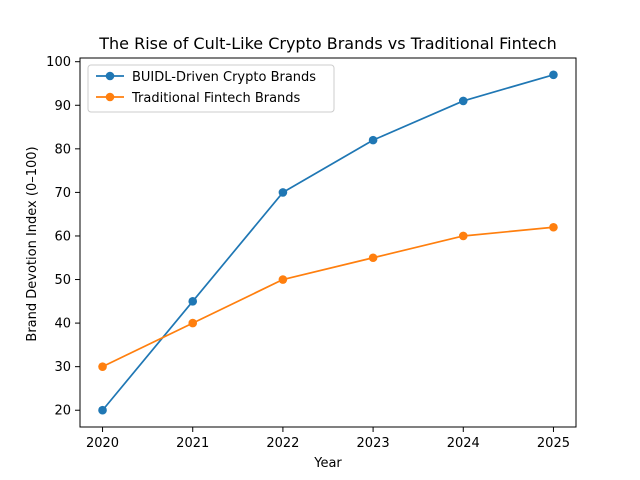  Describe the element at coordinates (327, 463) in the screenshot. I see `x-axis-label: Year` at that location.